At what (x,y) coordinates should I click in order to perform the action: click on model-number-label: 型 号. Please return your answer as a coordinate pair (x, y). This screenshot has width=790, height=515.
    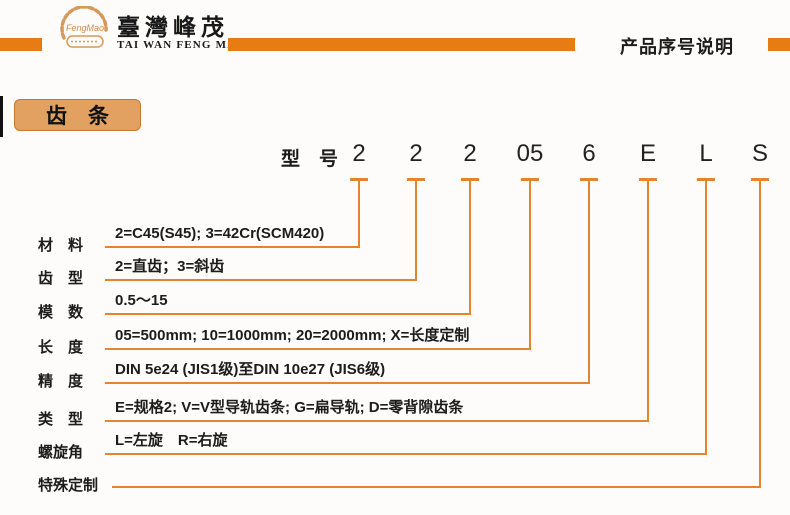
    Looking at the image, I should click on (310, 159).